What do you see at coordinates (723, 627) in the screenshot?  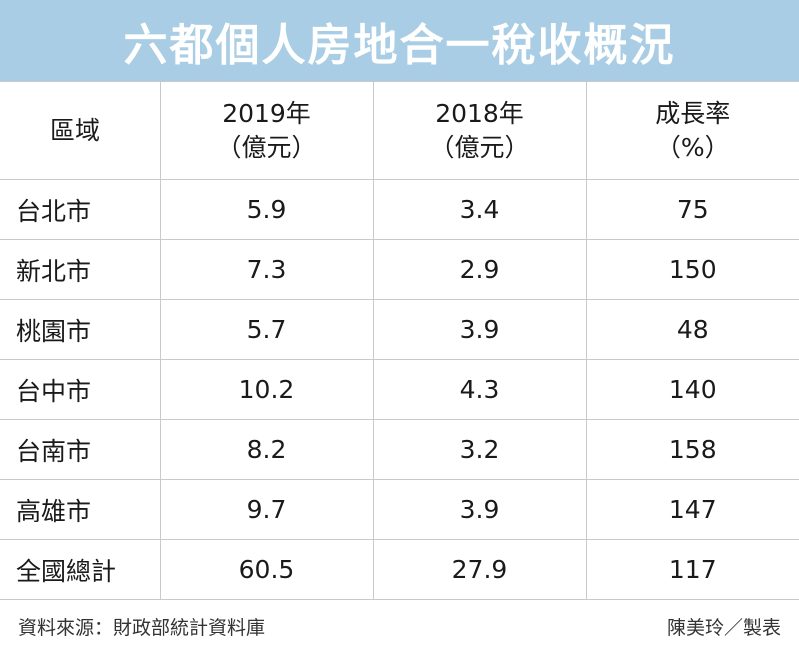 I see `credit-note: 陳美玲／製表` at bounding box center [723, 627].